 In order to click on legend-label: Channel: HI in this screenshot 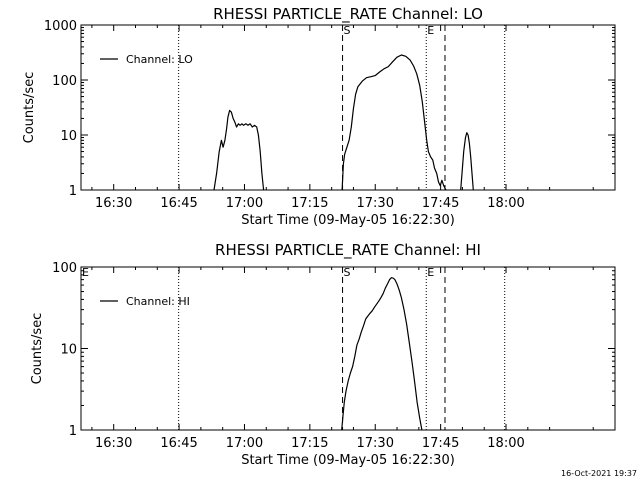, I will do `click(158, 301)`.